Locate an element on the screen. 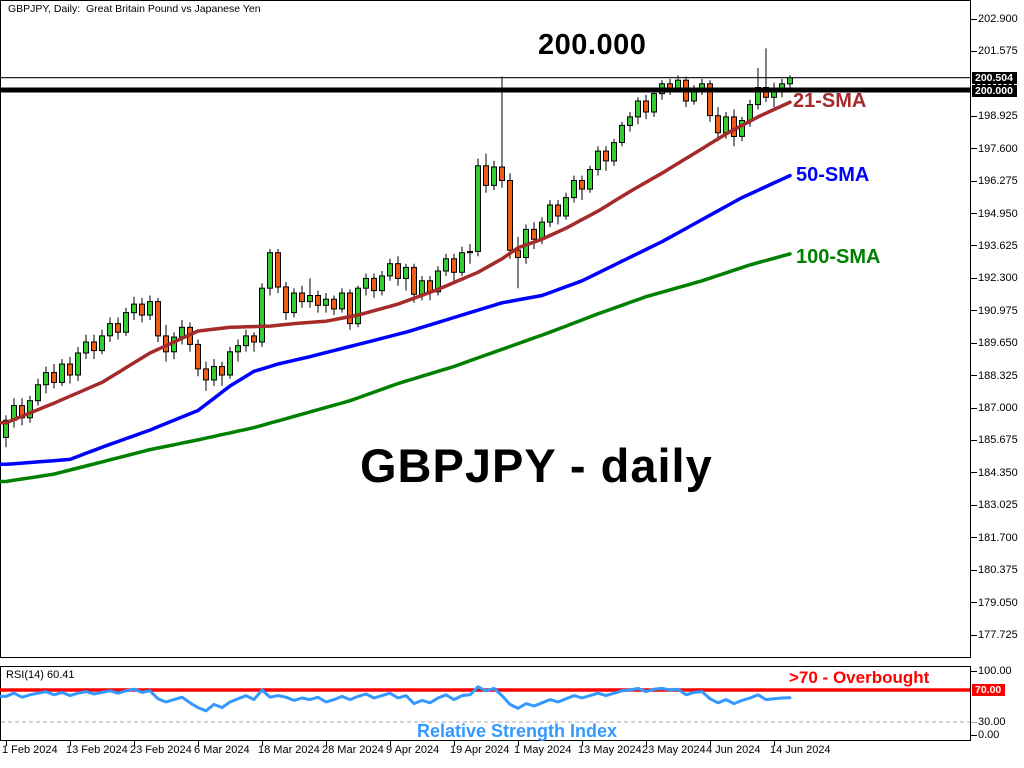  date-tick-label: 18 Mar 2024 is located at coordinates (289, 750).